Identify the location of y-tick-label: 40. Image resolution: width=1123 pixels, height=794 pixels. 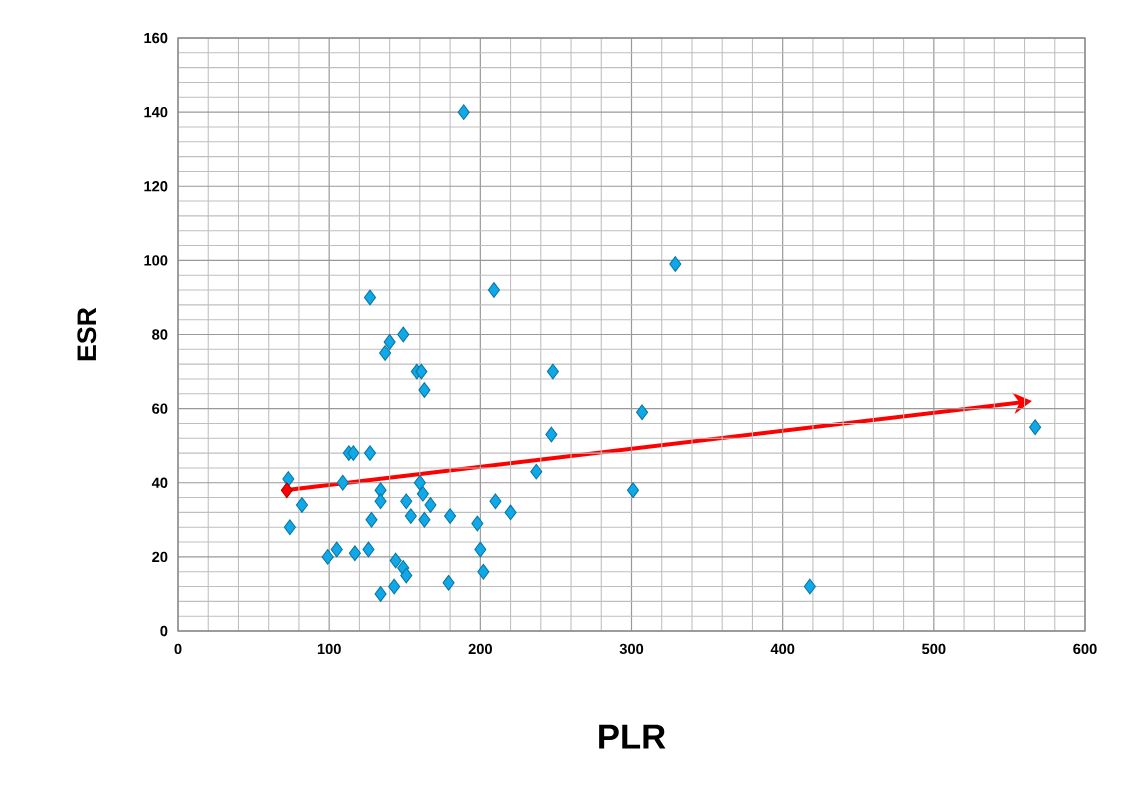
(159, 482).